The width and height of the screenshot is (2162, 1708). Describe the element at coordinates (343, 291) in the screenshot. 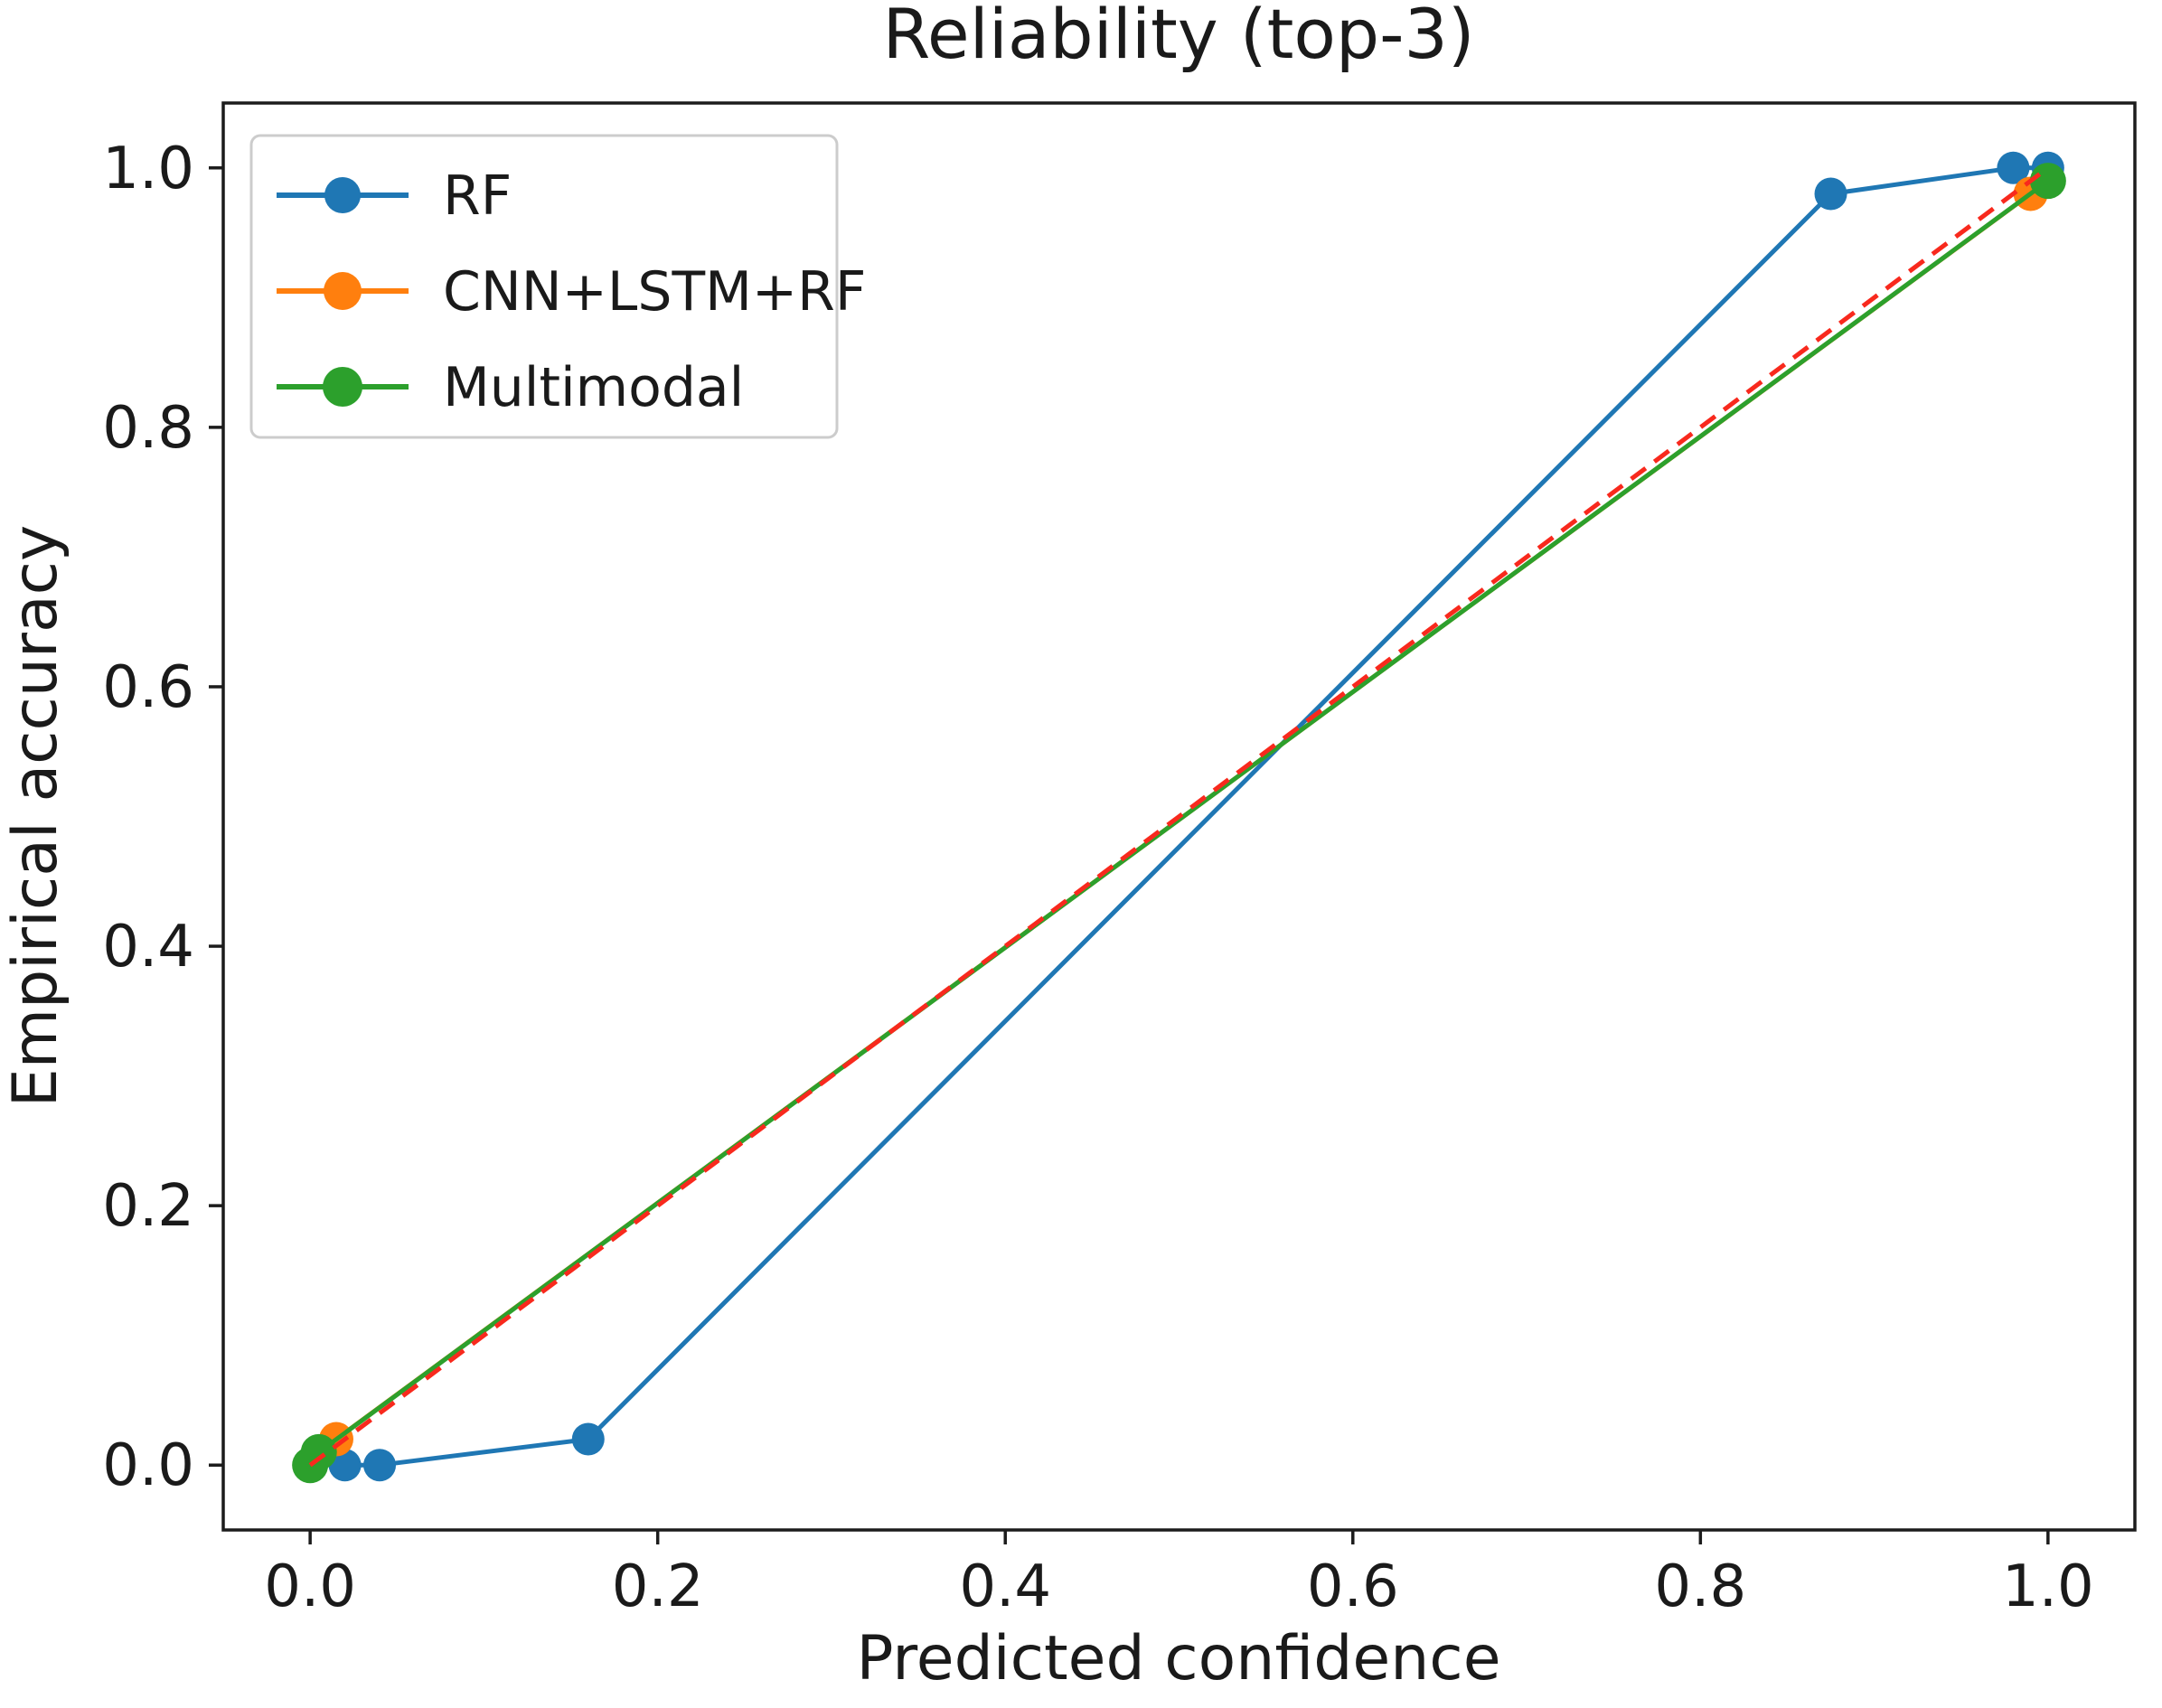

I see `legend-sample-marker-CNN-LSTM-RF` at that location.